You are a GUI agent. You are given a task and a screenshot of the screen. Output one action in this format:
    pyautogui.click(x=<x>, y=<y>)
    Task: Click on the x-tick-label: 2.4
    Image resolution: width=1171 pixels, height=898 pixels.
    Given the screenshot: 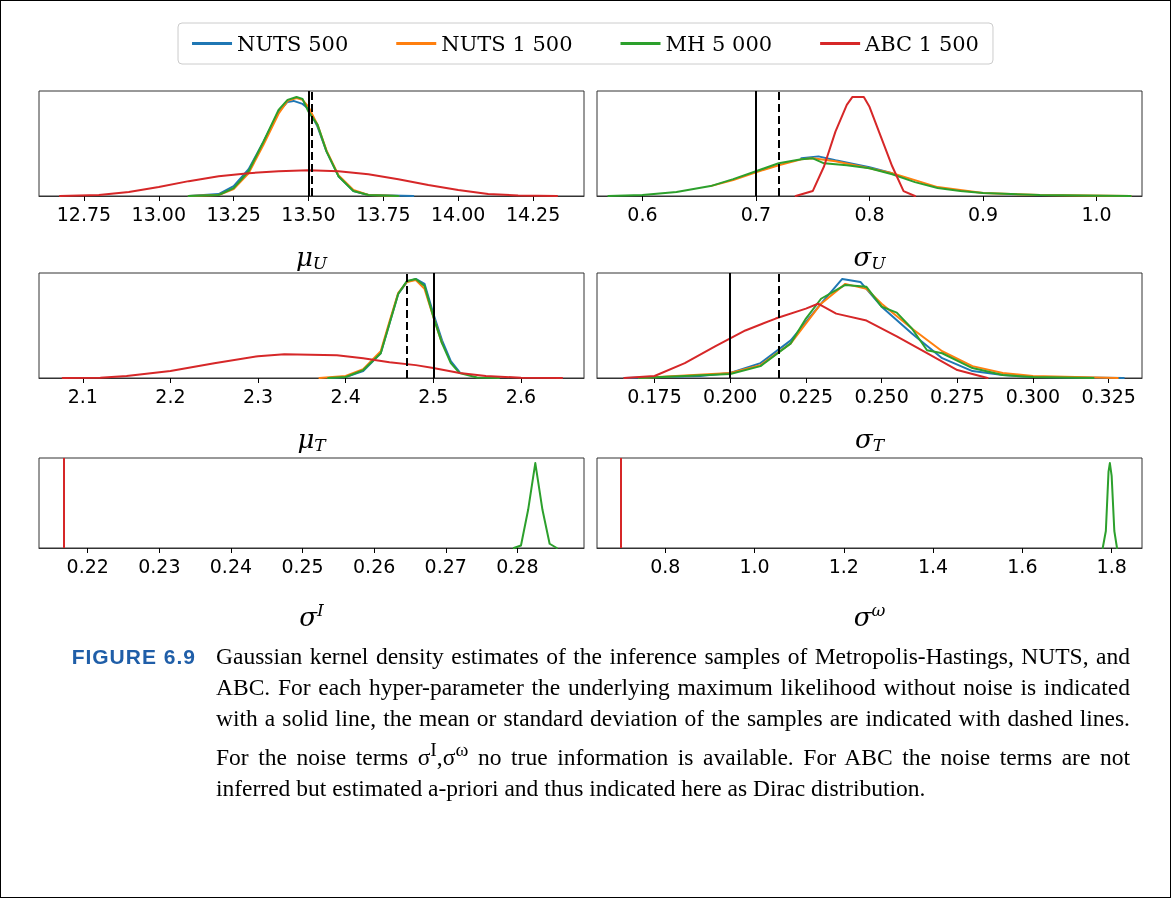 What is the action you would take?
    pyautogui.click(x=345, y=395)
    